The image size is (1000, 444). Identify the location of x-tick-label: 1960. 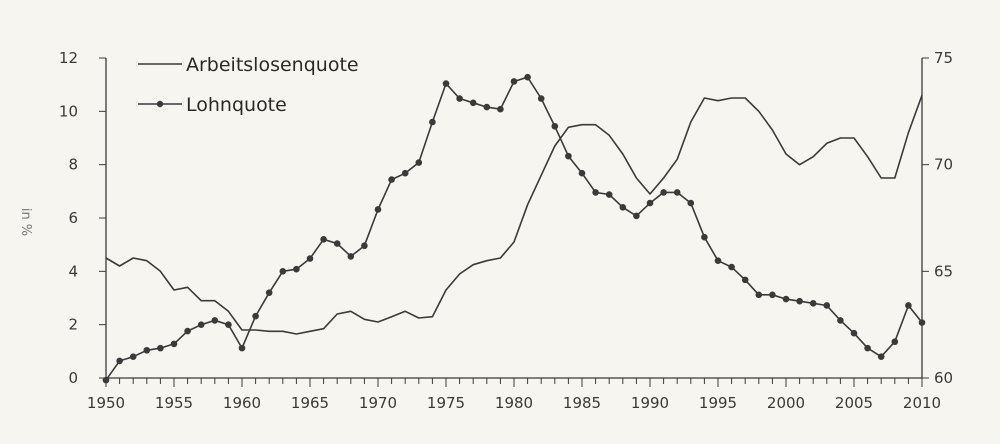
(242, 403).